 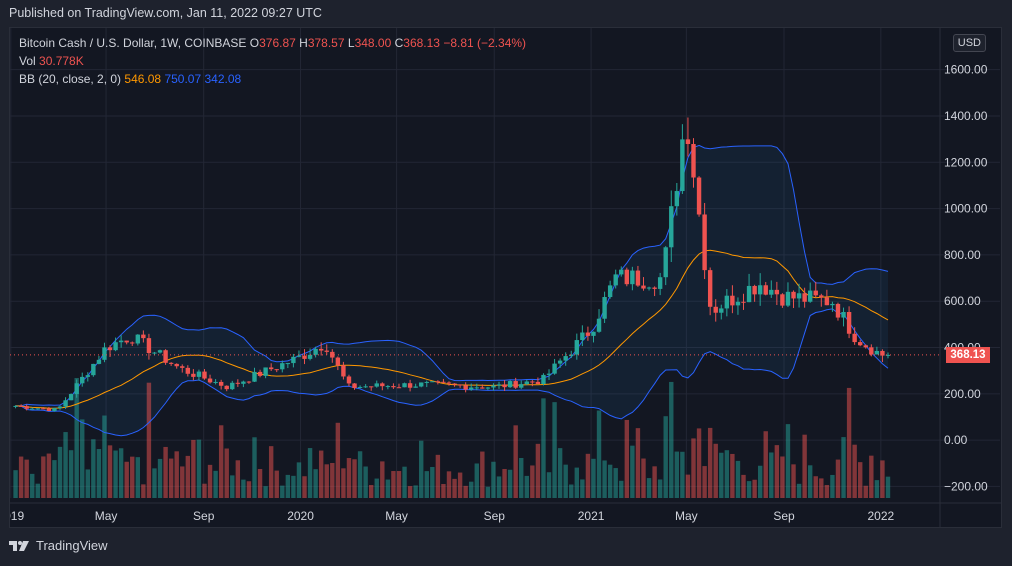 What do you see at coordinates (969, 43) in the screenshot?
I see `currency-button: USD` at bounding box center [969, 43].